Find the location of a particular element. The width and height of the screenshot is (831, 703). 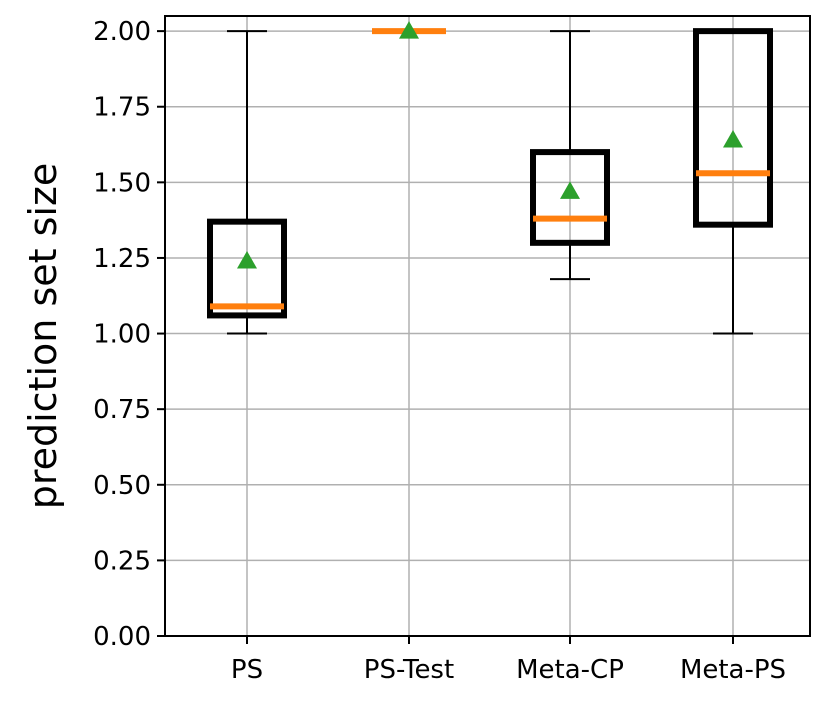

y-tick-label: 0.50 is located at coordinates (122, 486).